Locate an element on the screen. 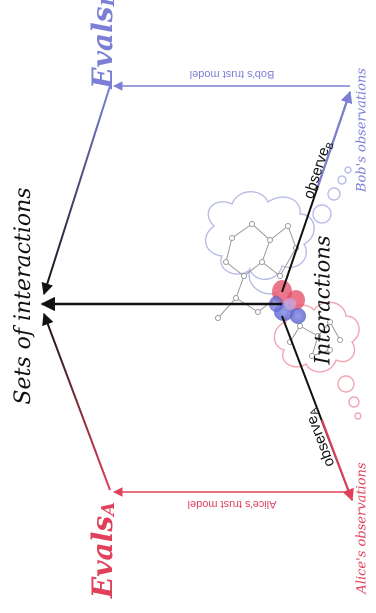 The width and height of the screenshot is (376, 613). evals-a-text: Evals is located at coordinates (102, 557).